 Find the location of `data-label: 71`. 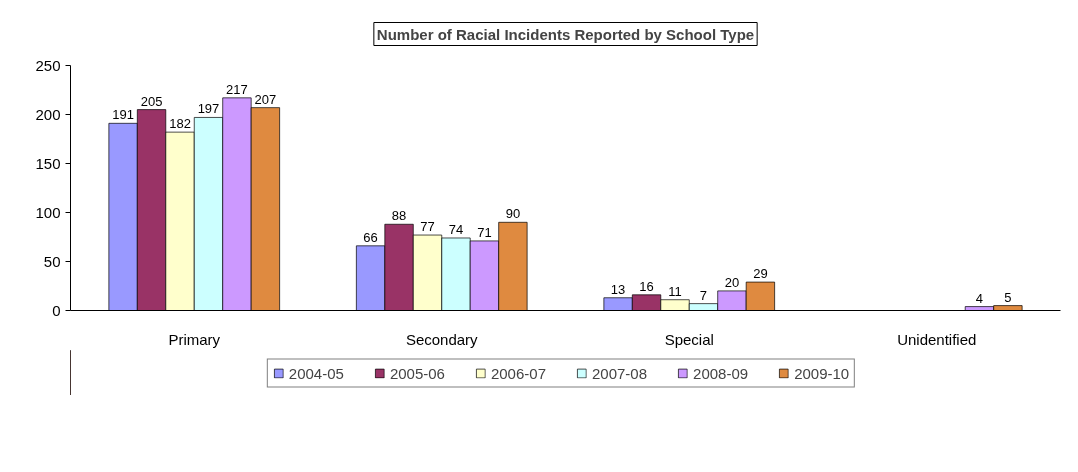

data-label: 71 is located at coordinates (484, 232).